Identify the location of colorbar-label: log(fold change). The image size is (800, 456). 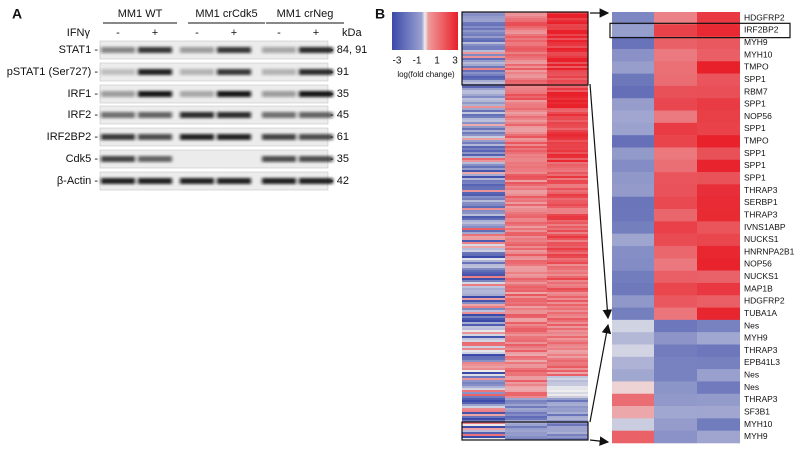
(426, 74).